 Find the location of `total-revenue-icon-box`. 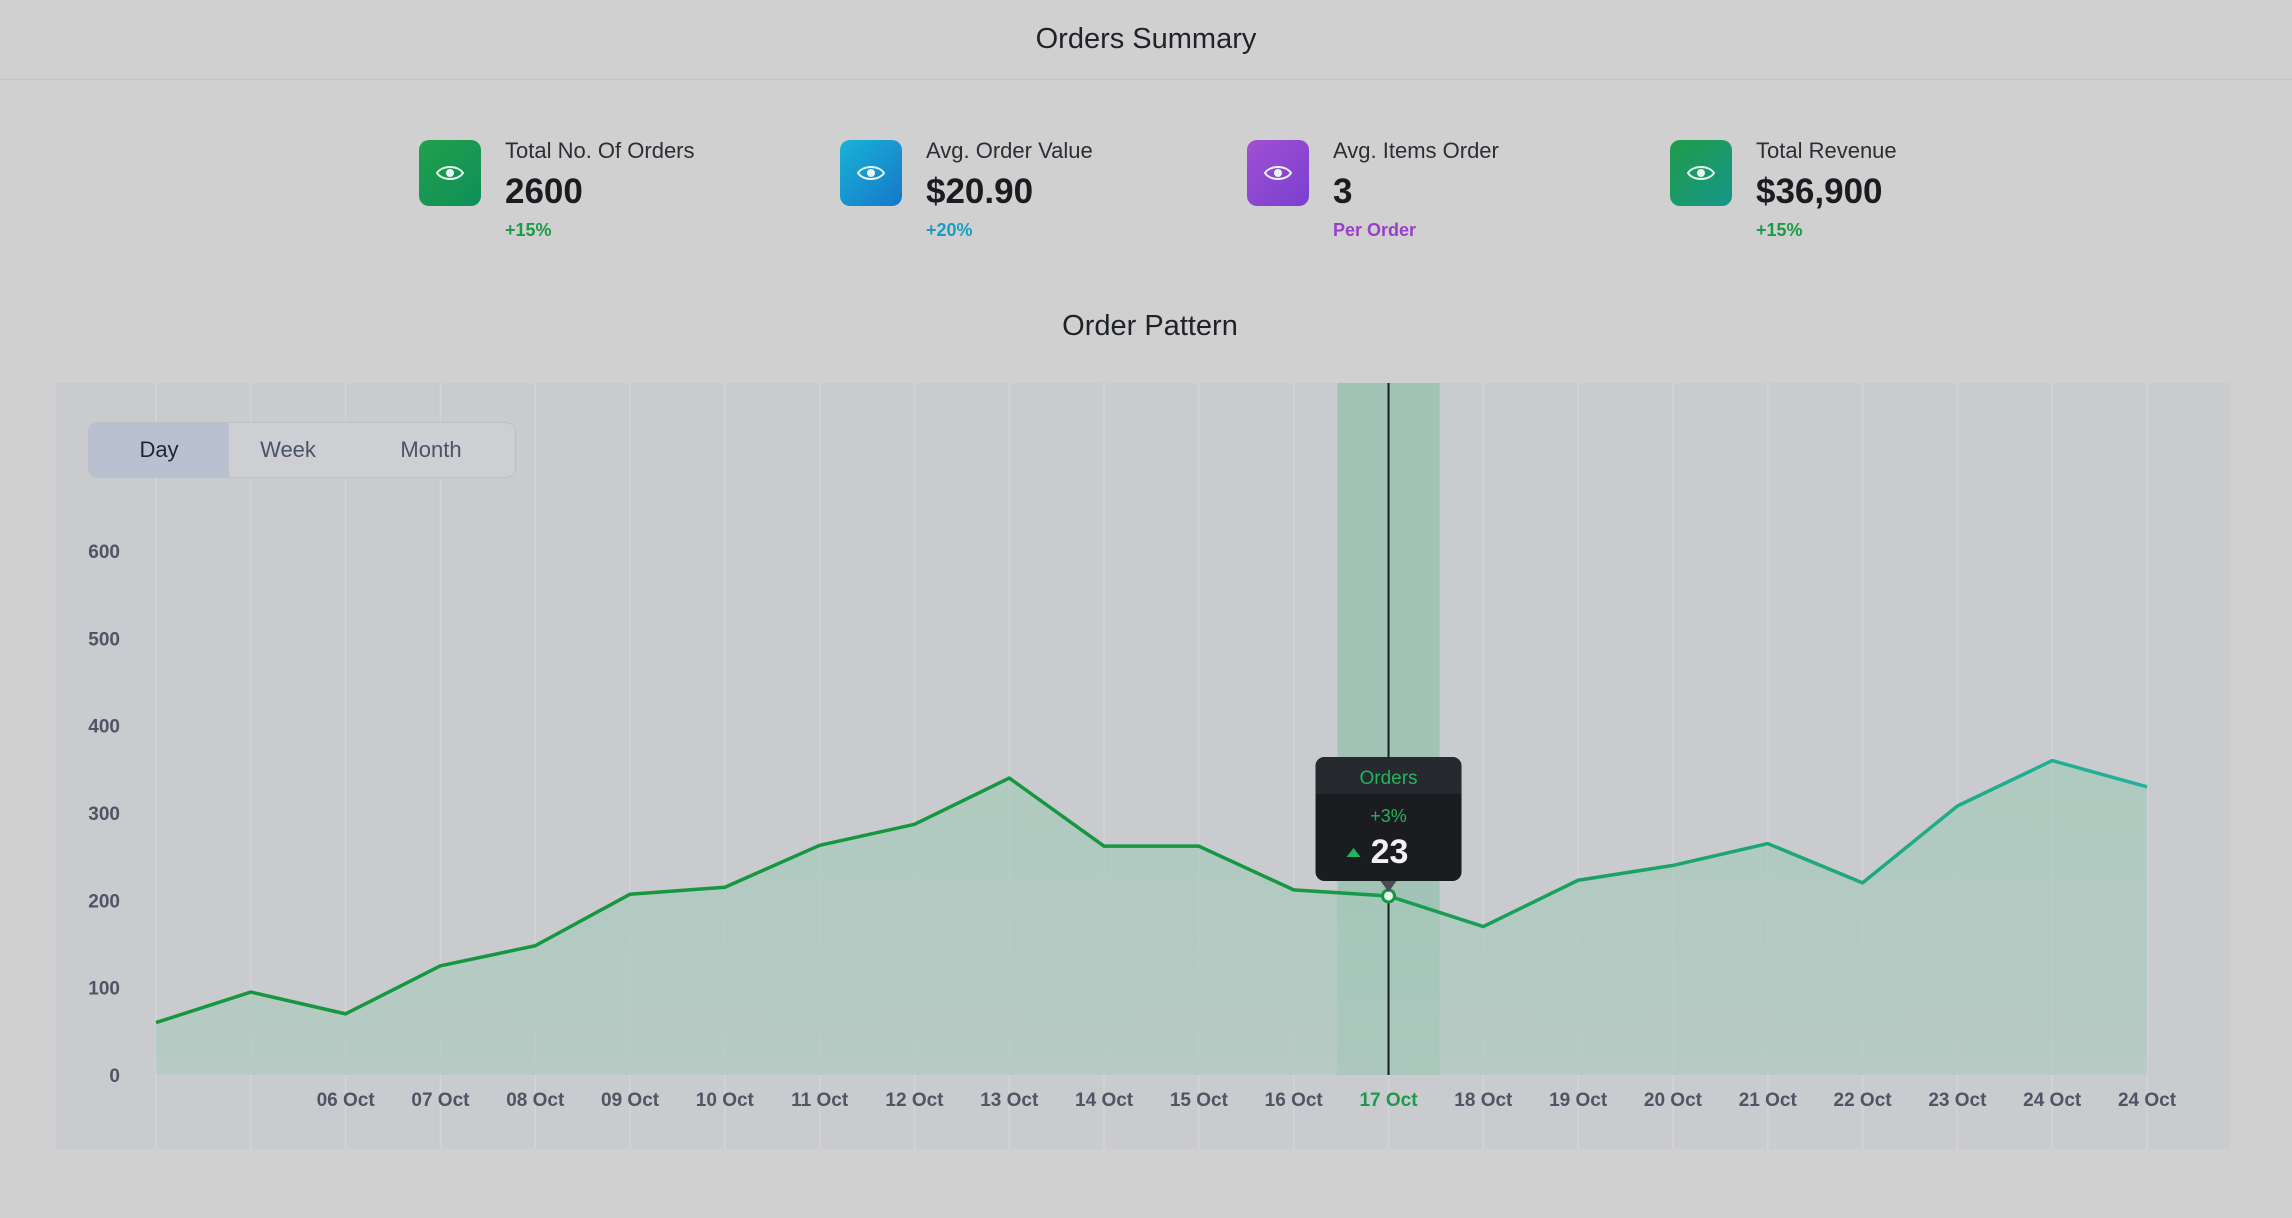

total-revenue-icon-box is located at coordinates (1701, 173).